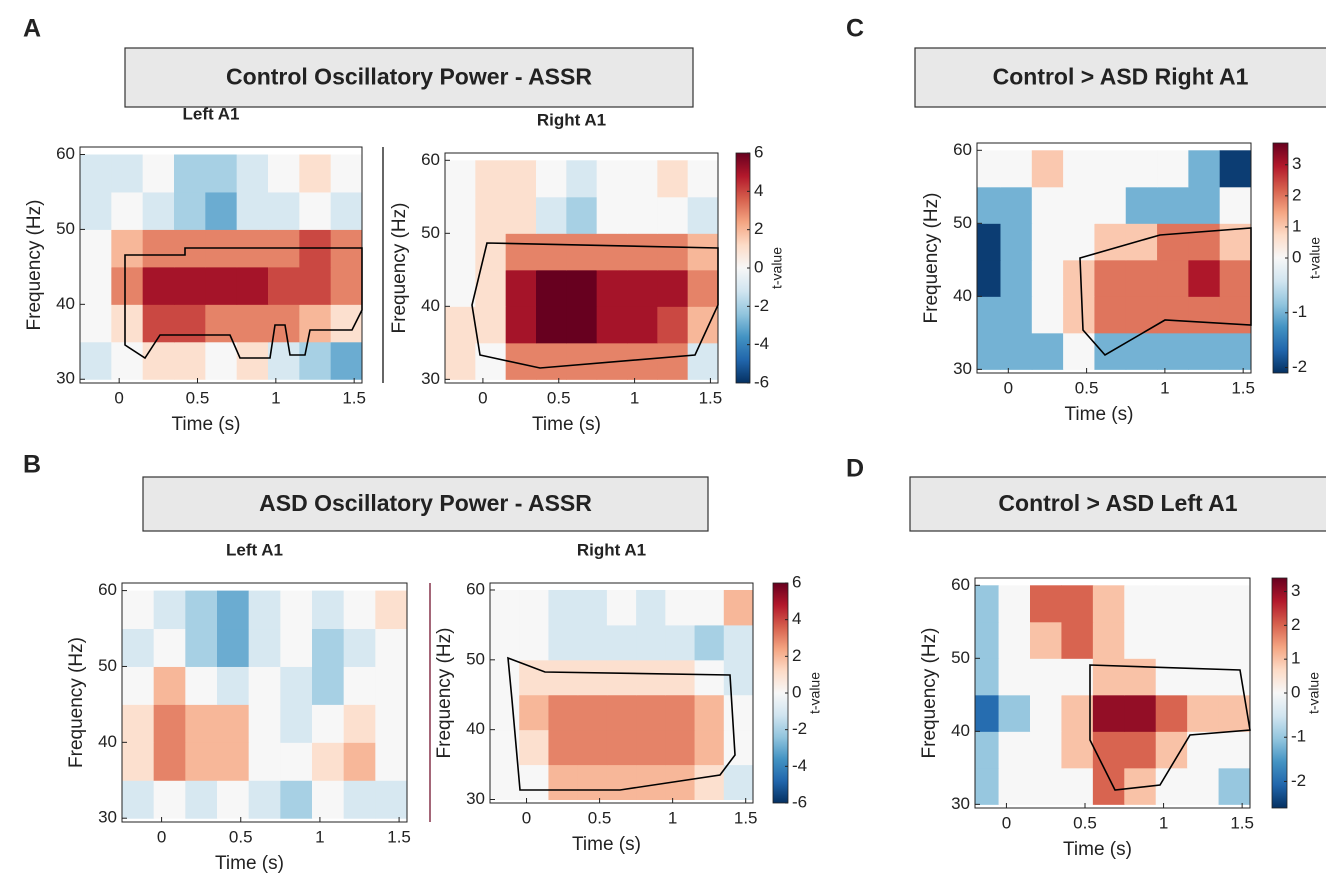  I want to click on x-tick-label: 0, so click(1006, 822).